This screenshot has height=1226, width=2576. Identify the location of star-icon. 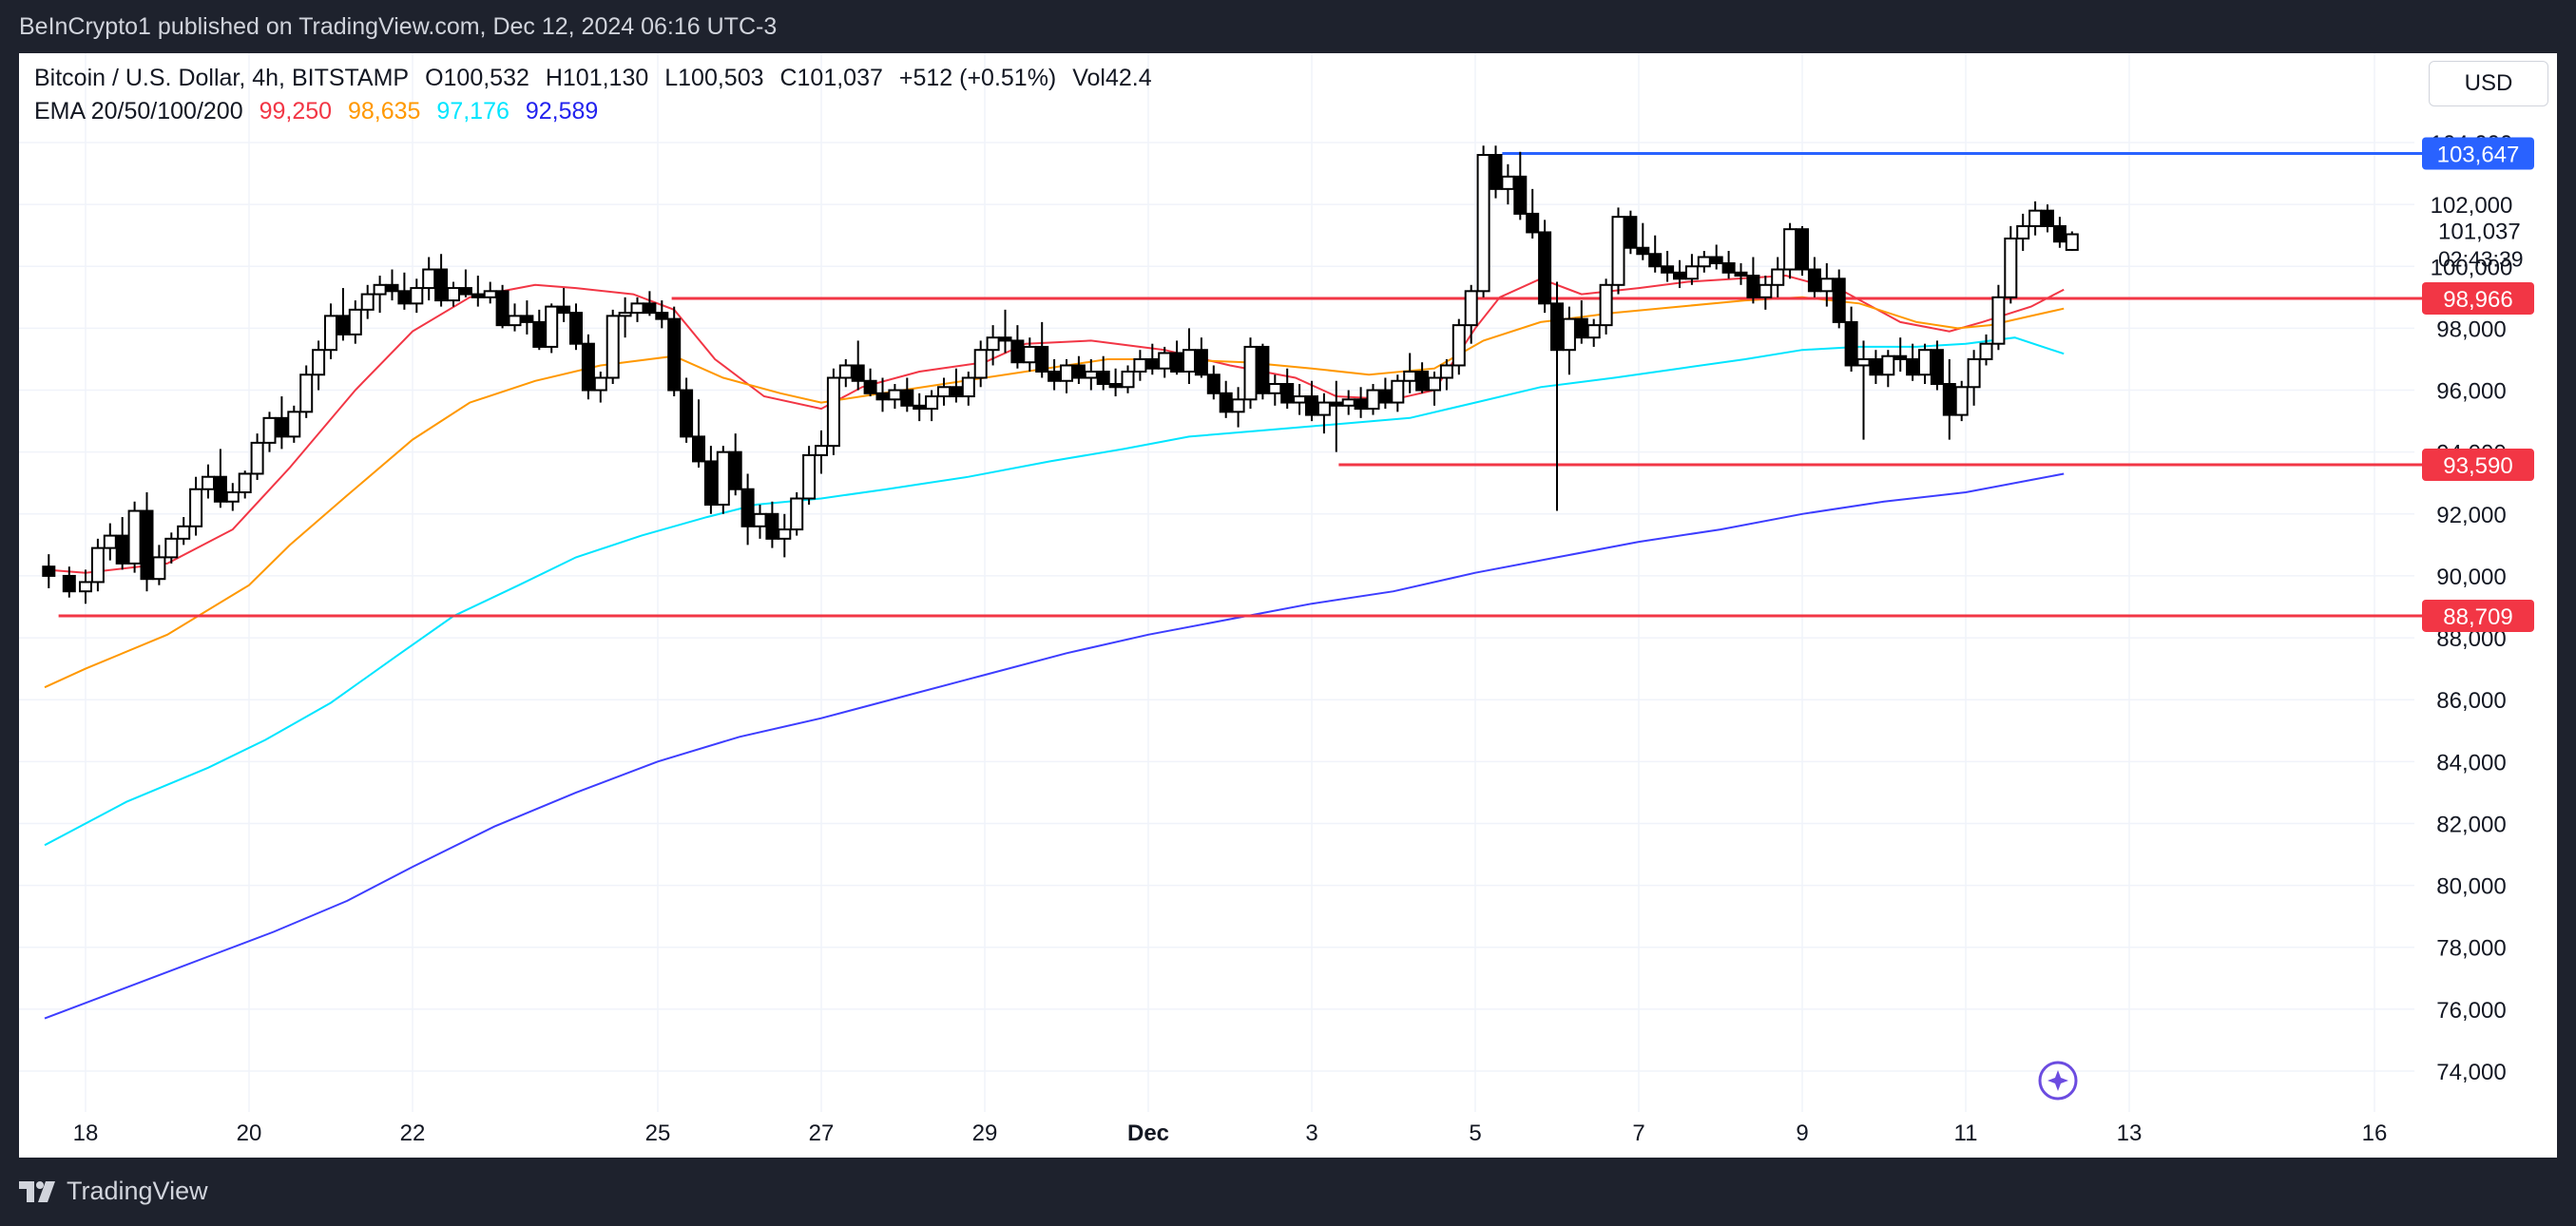
(2058, 1081).